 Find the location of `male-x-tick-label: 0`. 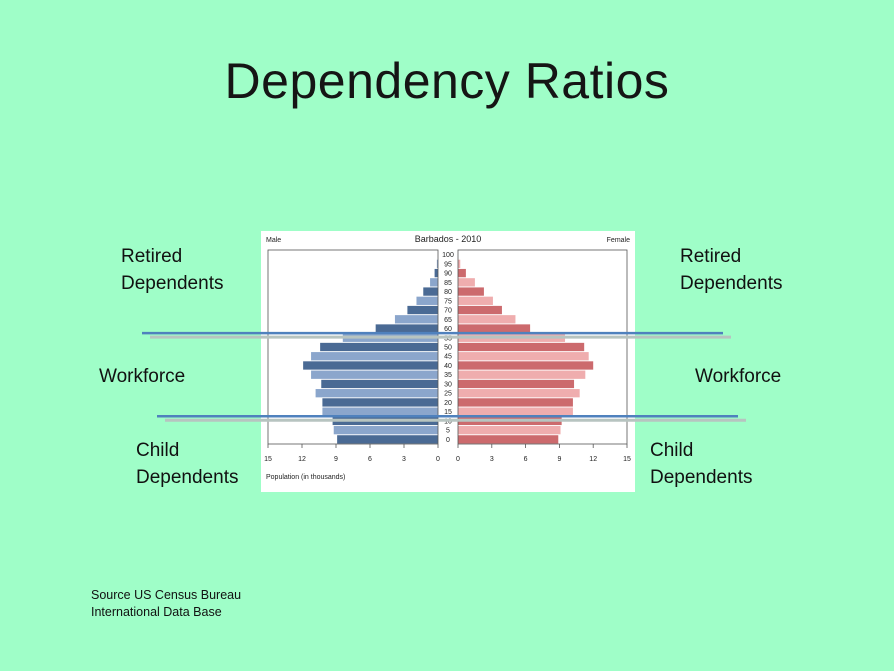

male-x-tick-label: 0 is located at coordinates (438, 459).